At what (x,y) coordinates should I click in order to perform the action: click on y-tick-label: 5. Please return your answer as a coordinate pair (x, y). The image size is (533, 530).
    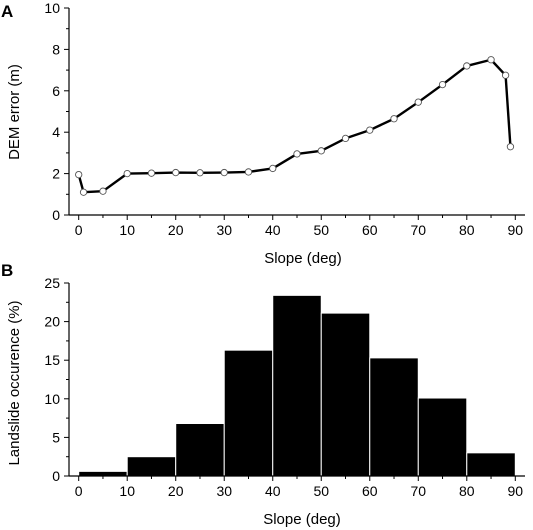
    Looking at the image, I should click on (56, 437).